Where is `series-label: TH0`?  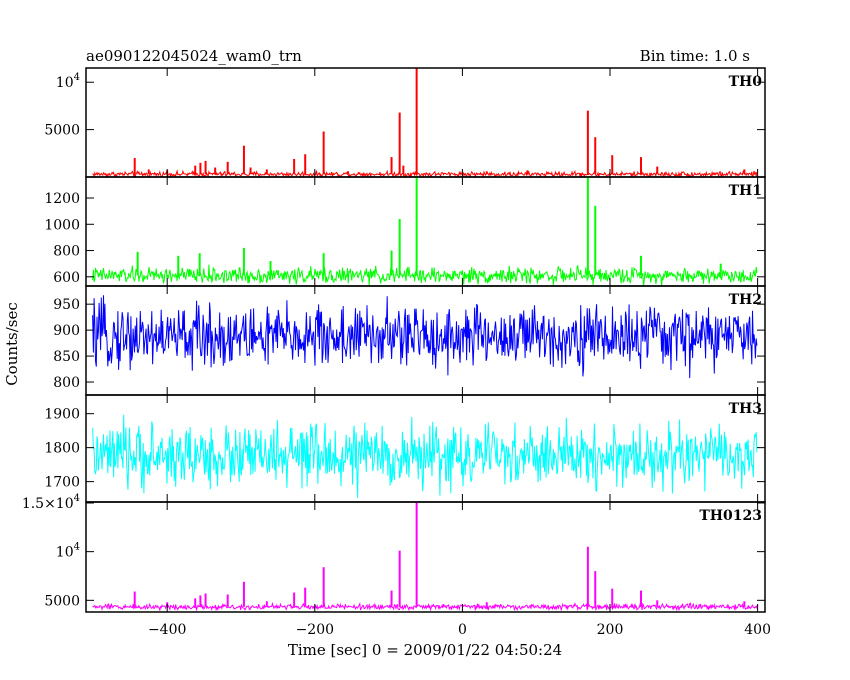 series-label: TH0 is located at coordinates (746, 82).